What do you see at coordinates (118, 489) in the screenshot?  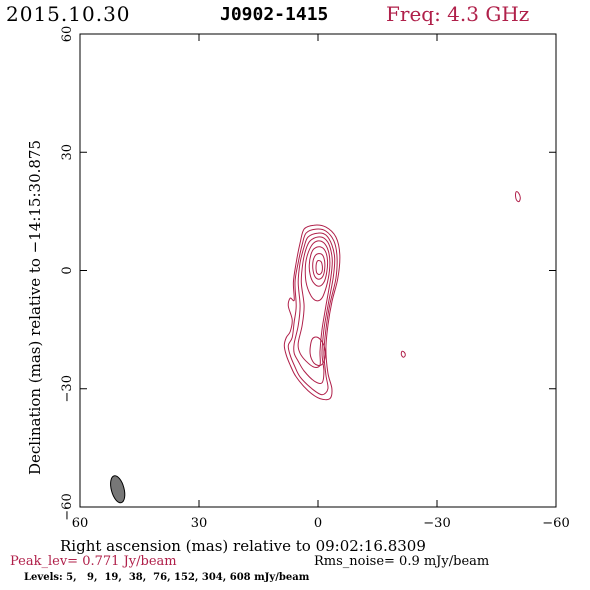 I see `beam-ellipse` at bounding box center [118, 489].